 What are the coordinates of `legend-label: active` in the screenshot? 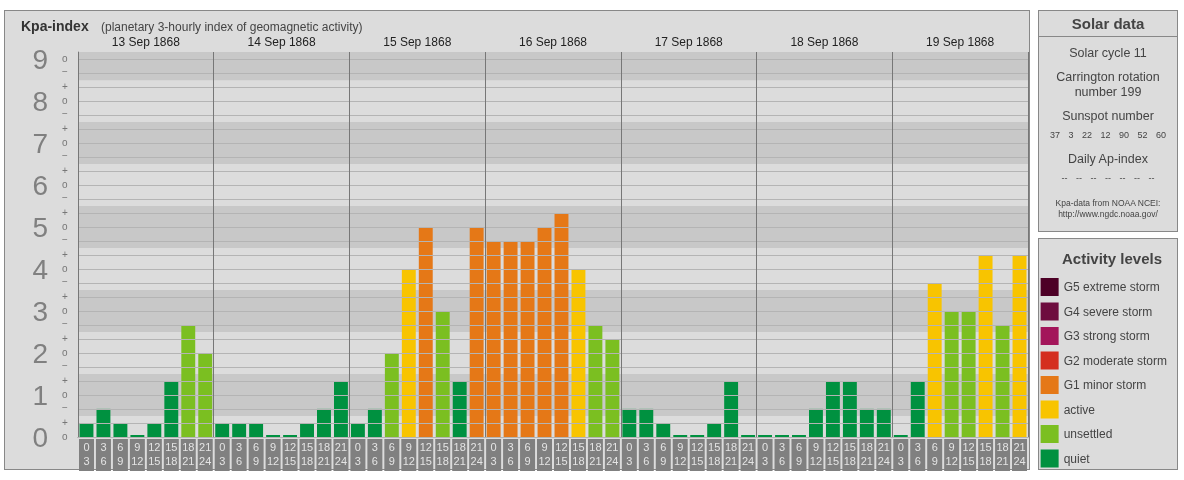 It's located at (1079, 409).